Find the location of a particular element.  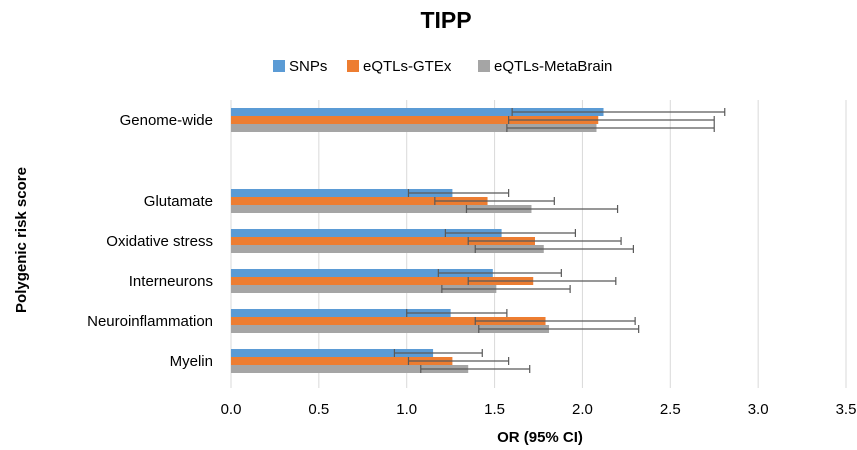

bar-snps-interneurons is located at coordinates (362, 273).